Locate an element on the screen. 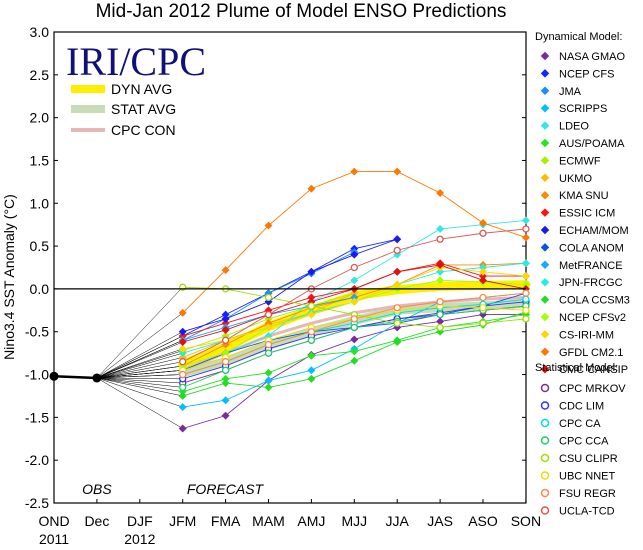 The width and height of the screenshot is (643, 550). legend-marker-aus-poama is located at coordinates (545, 143).